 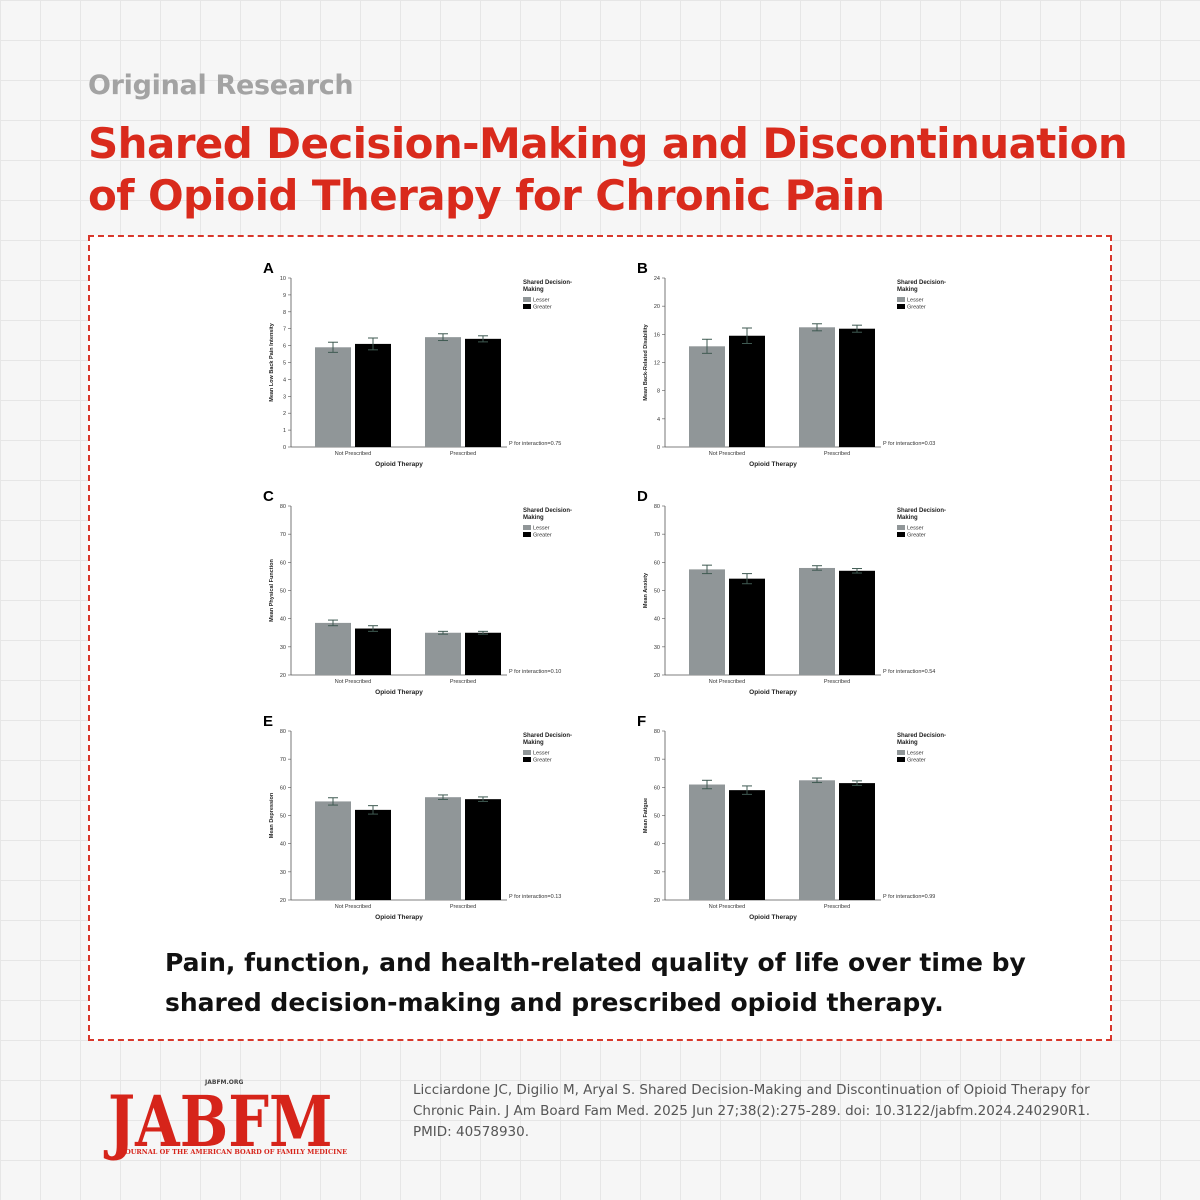 I want to click on p-value-annotation: P for interaction=0.03, so click(x=909, y=444).